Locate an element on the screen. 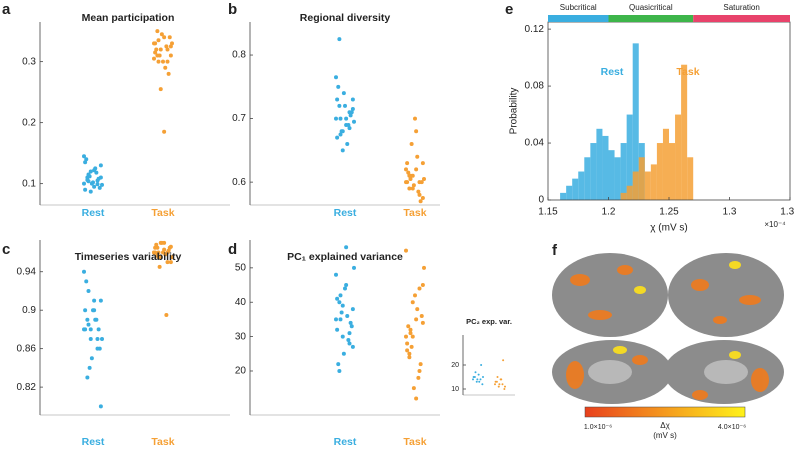 The height and width of the screenshot is (457, 794). x-tick-label: 1.25 is located at coordinates (669, 212).